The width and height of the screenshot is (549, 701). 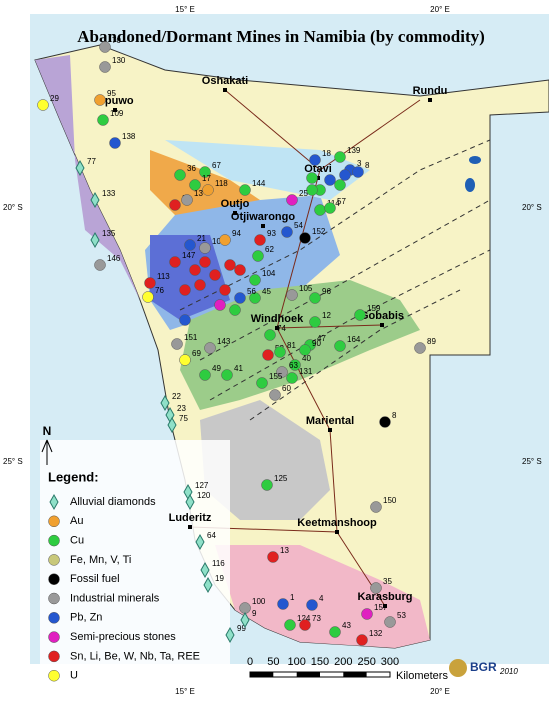 I want to click on mine-label: 63, so click(x=293, y=365).